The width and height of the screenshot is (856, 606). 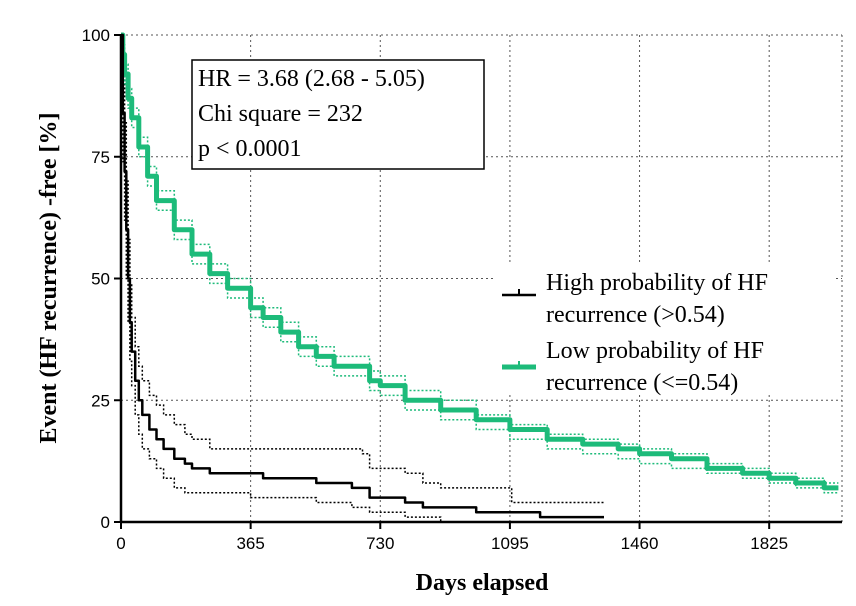 What do you see at coordinates (311, 79) in the screenshot?
I see `annotation-hr: HR = 3.68 (2.68 - 5.05)` at bounding box center [311, 79].